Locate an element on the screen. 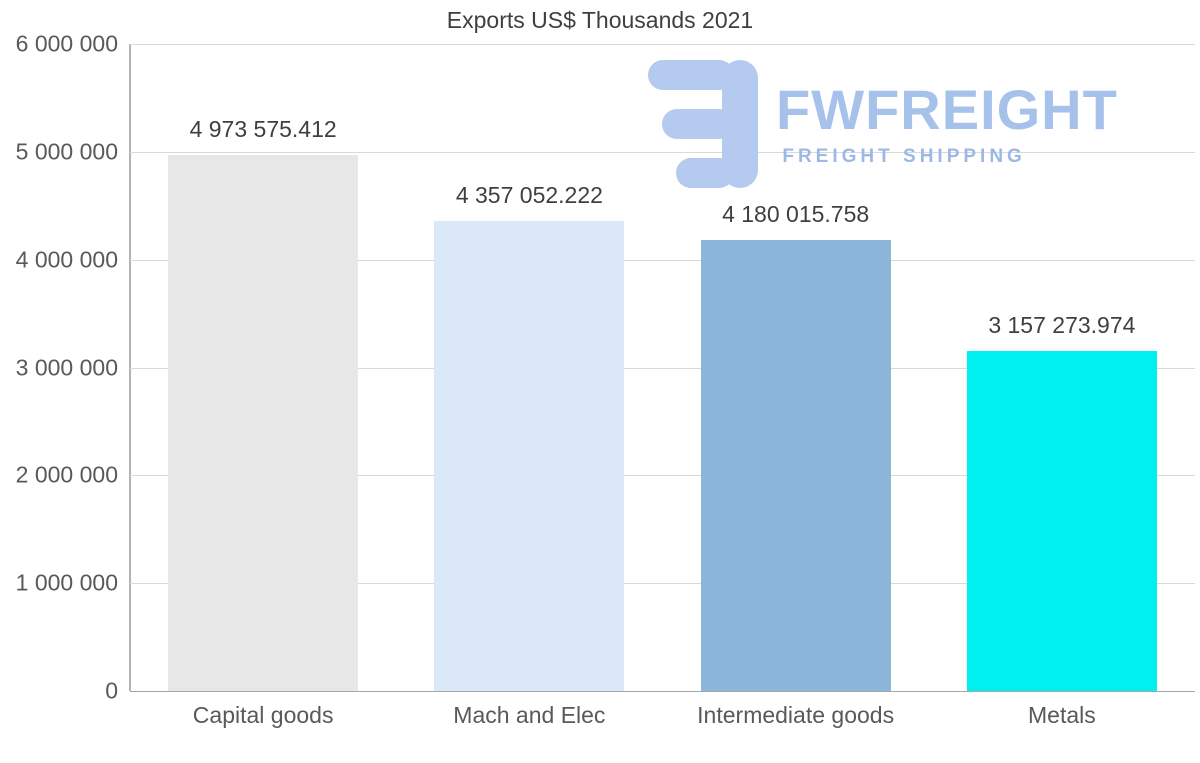 The width and height of the screenshot is (1200, 763). x-axis-label: Intermediate goods is located at coordinates (796, 715).